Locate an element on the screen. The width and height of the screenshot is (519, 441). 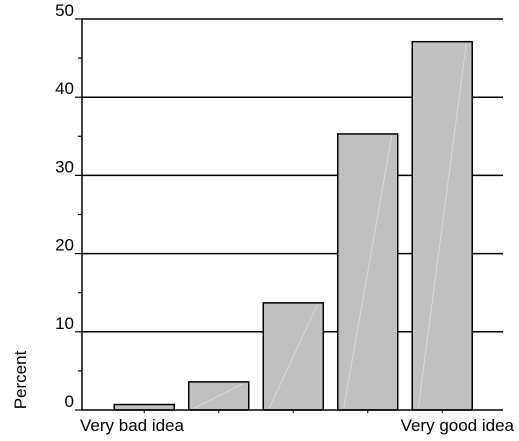
y-tick-label: 20 is located at coordinates (64, 245).